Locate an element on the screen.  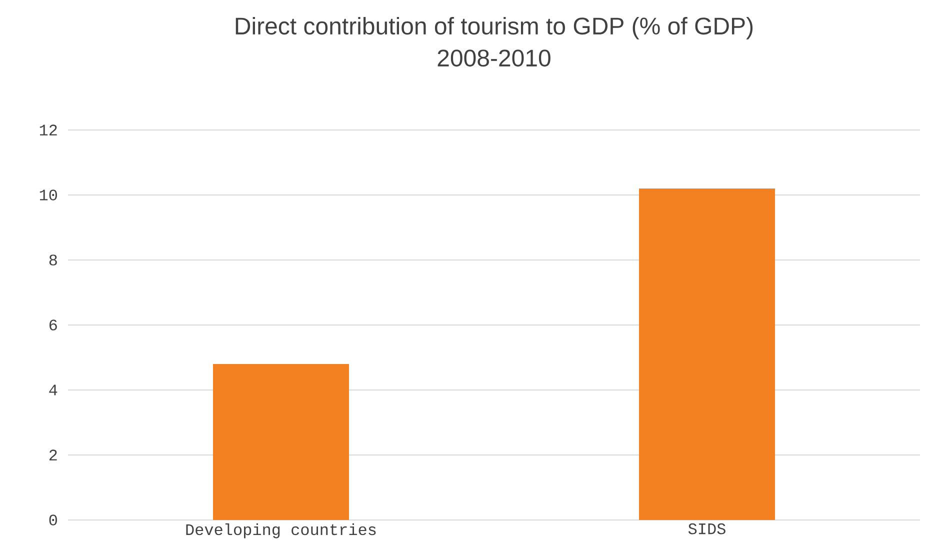
y-tick-label: 6 is located at coordinates (53, 325).